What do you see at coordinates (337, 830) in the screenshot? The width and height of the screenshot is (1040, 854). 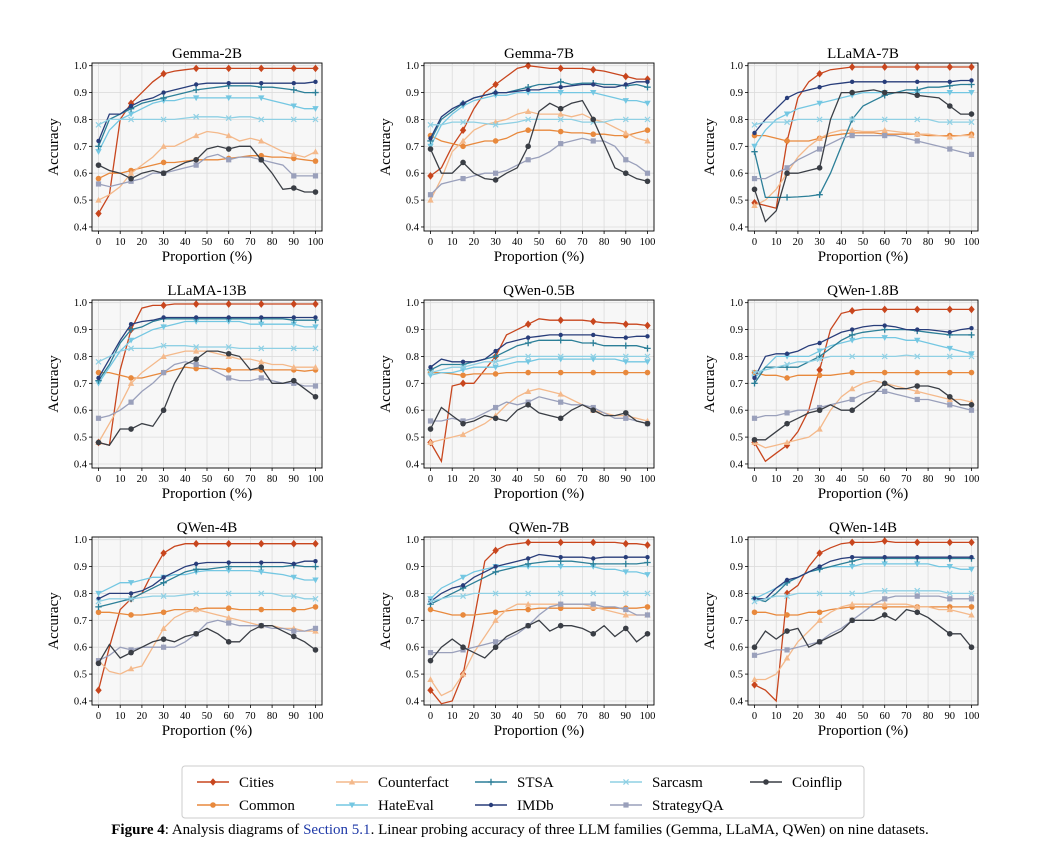 I see `caption-section-link: Section 5.1` at bounding box center [337, 830].